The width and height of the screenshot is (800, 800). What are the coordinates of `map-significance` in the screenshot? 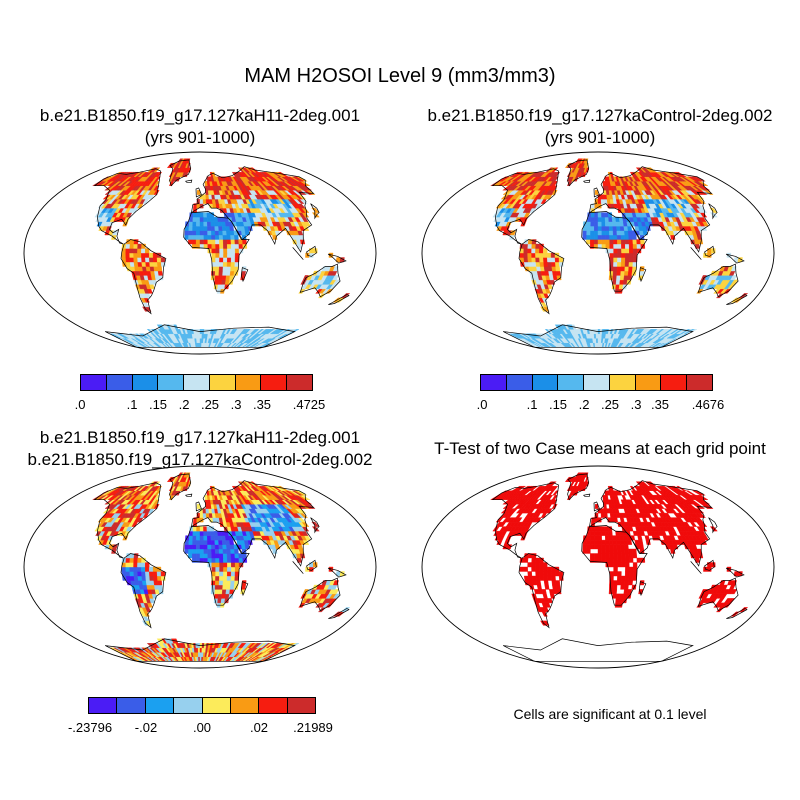 It's located at (598, 567).